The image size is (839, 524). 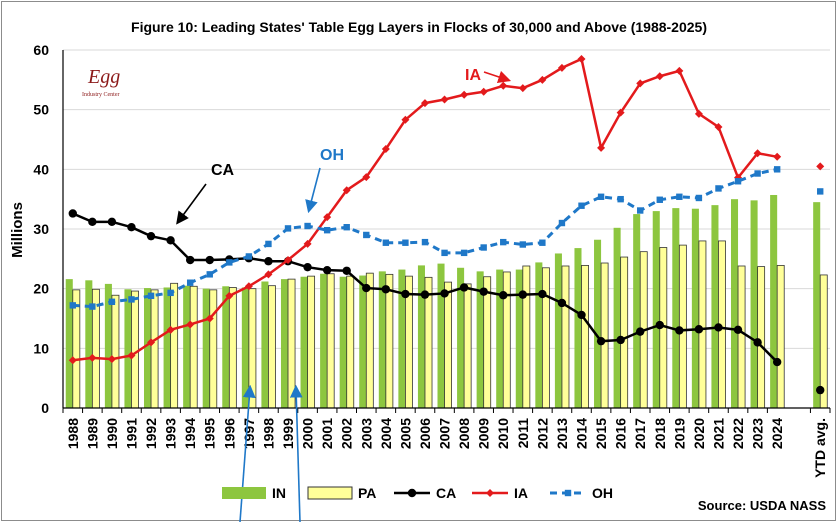 What do you see at coordinates (41, 289) in the screenshot?
I see `y-tick-label: 20` at bounding box center [41, 289].